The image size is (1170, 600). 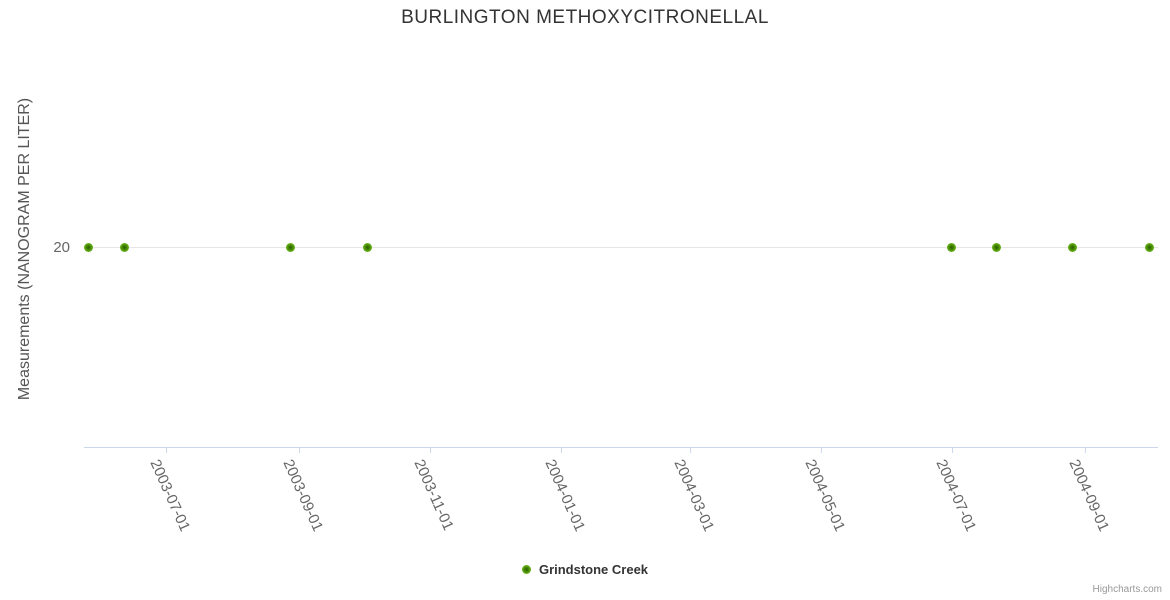 What do you see at coordinates (1127, 589) in the screenshot?
I see `highcharts-credit-link: Highcharts.com` at bounding box center [1127, 589].